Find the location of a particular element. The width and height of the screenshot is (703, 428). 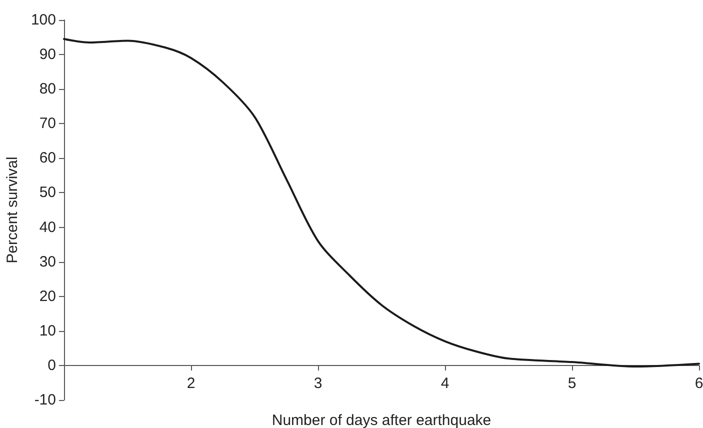

x-tick-label: 6 is located at coordinates (698, 383).